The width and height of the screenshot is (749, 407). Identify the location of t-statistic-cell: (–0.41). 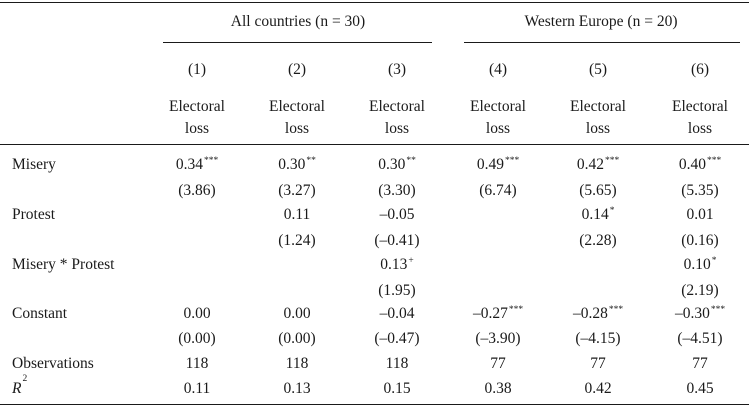
(397, 240).